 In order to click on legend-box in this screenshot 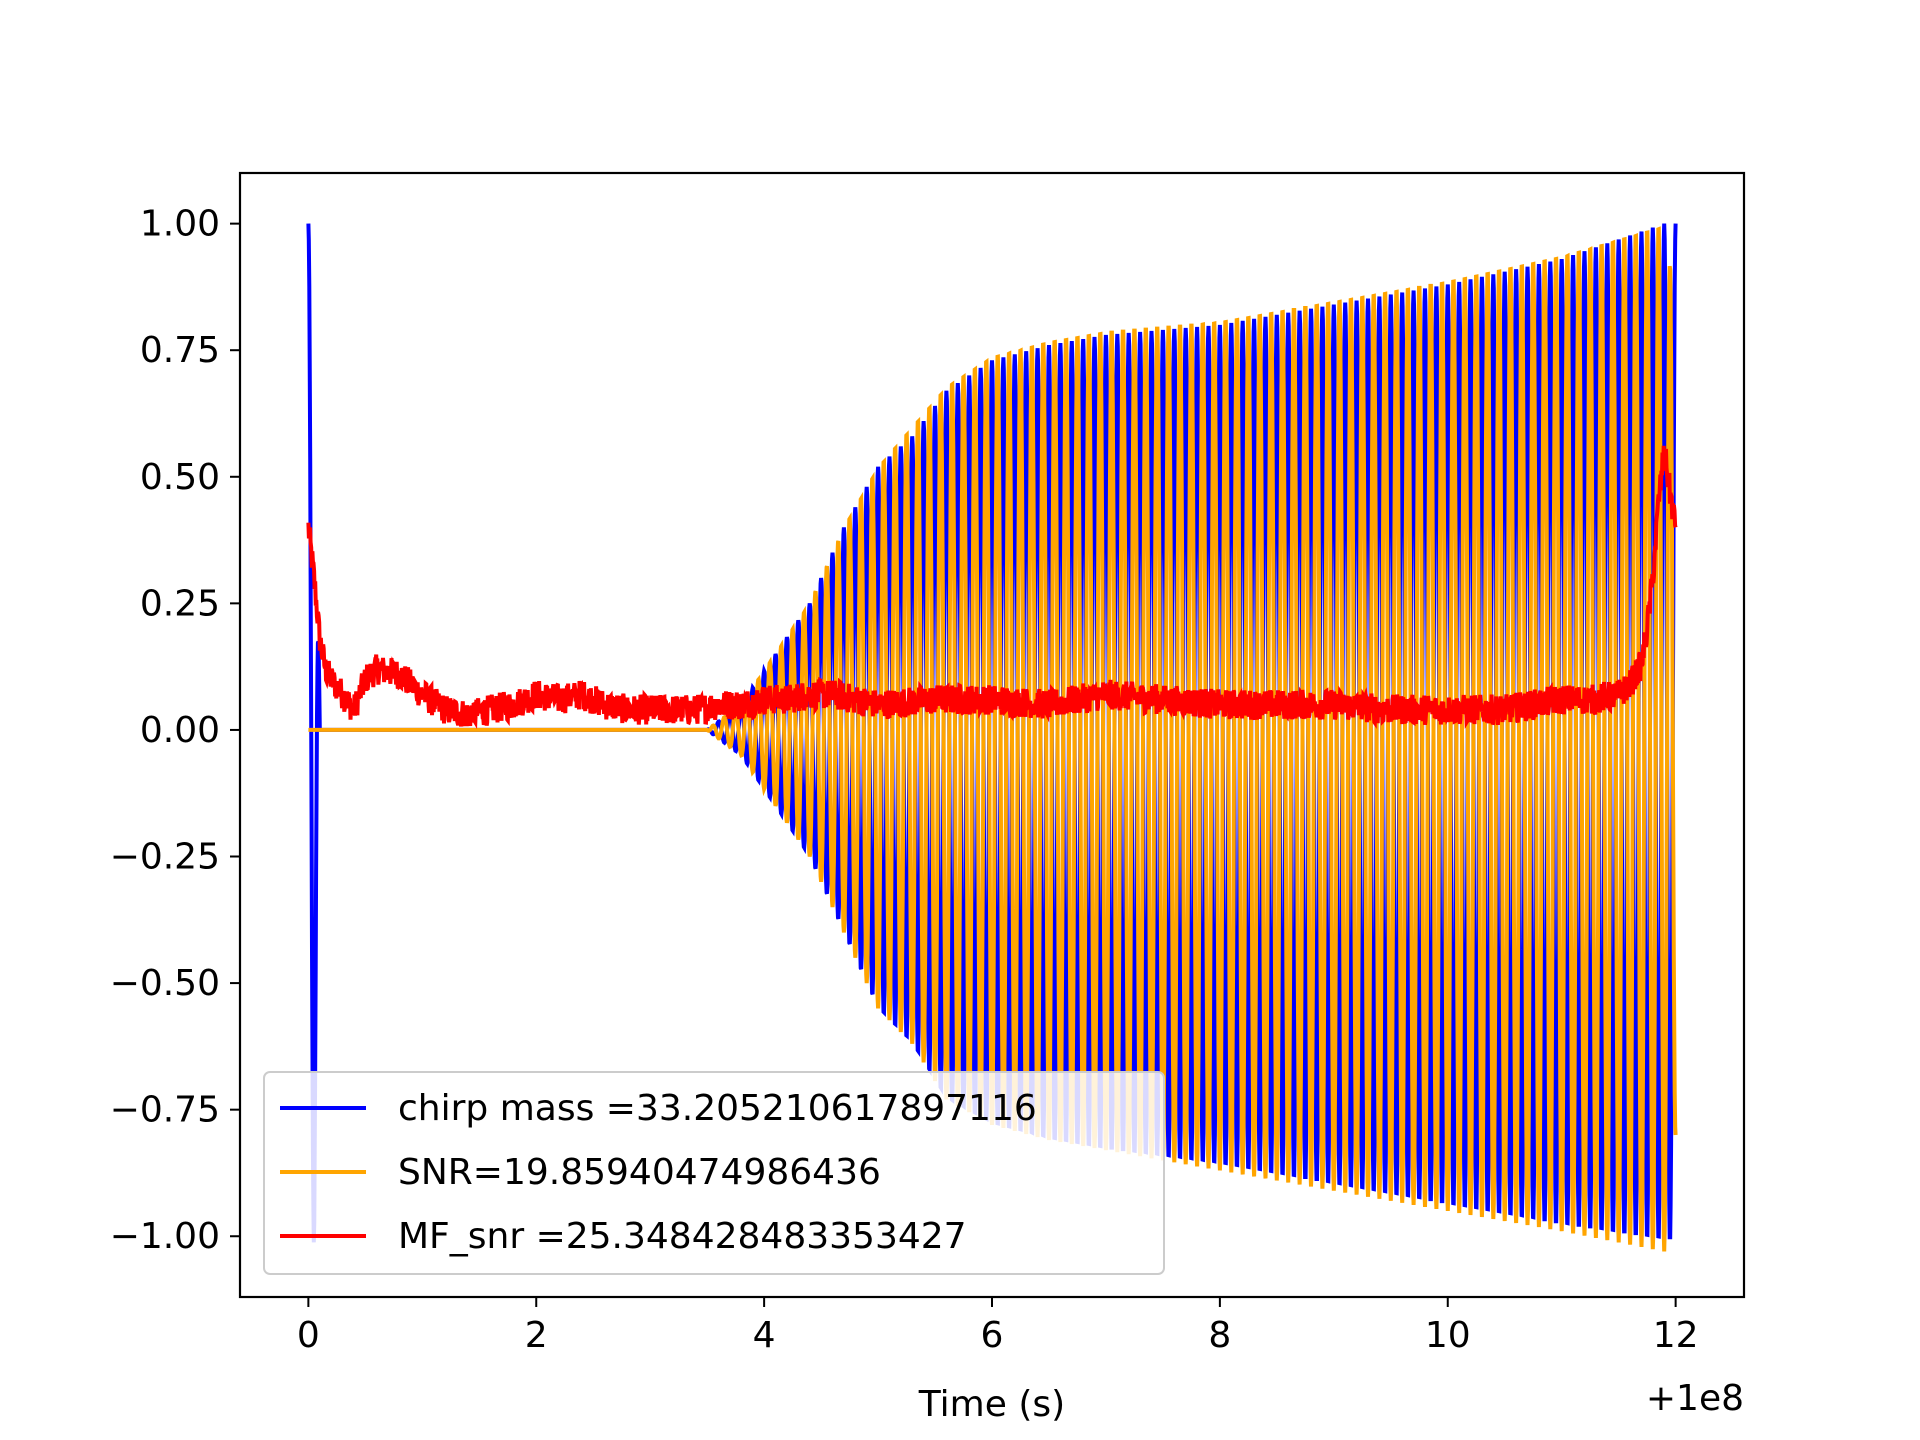, I will do `click(714, 1173)`.